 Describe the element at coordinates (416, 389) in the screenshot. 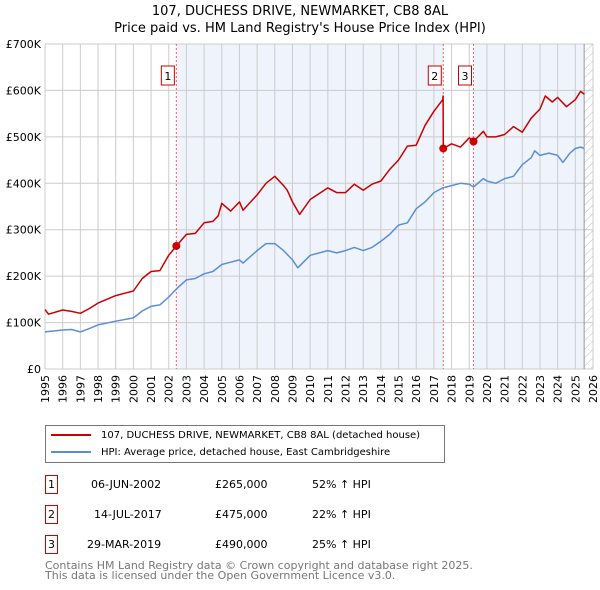

I see `x-tick-label: 2016` at that location.